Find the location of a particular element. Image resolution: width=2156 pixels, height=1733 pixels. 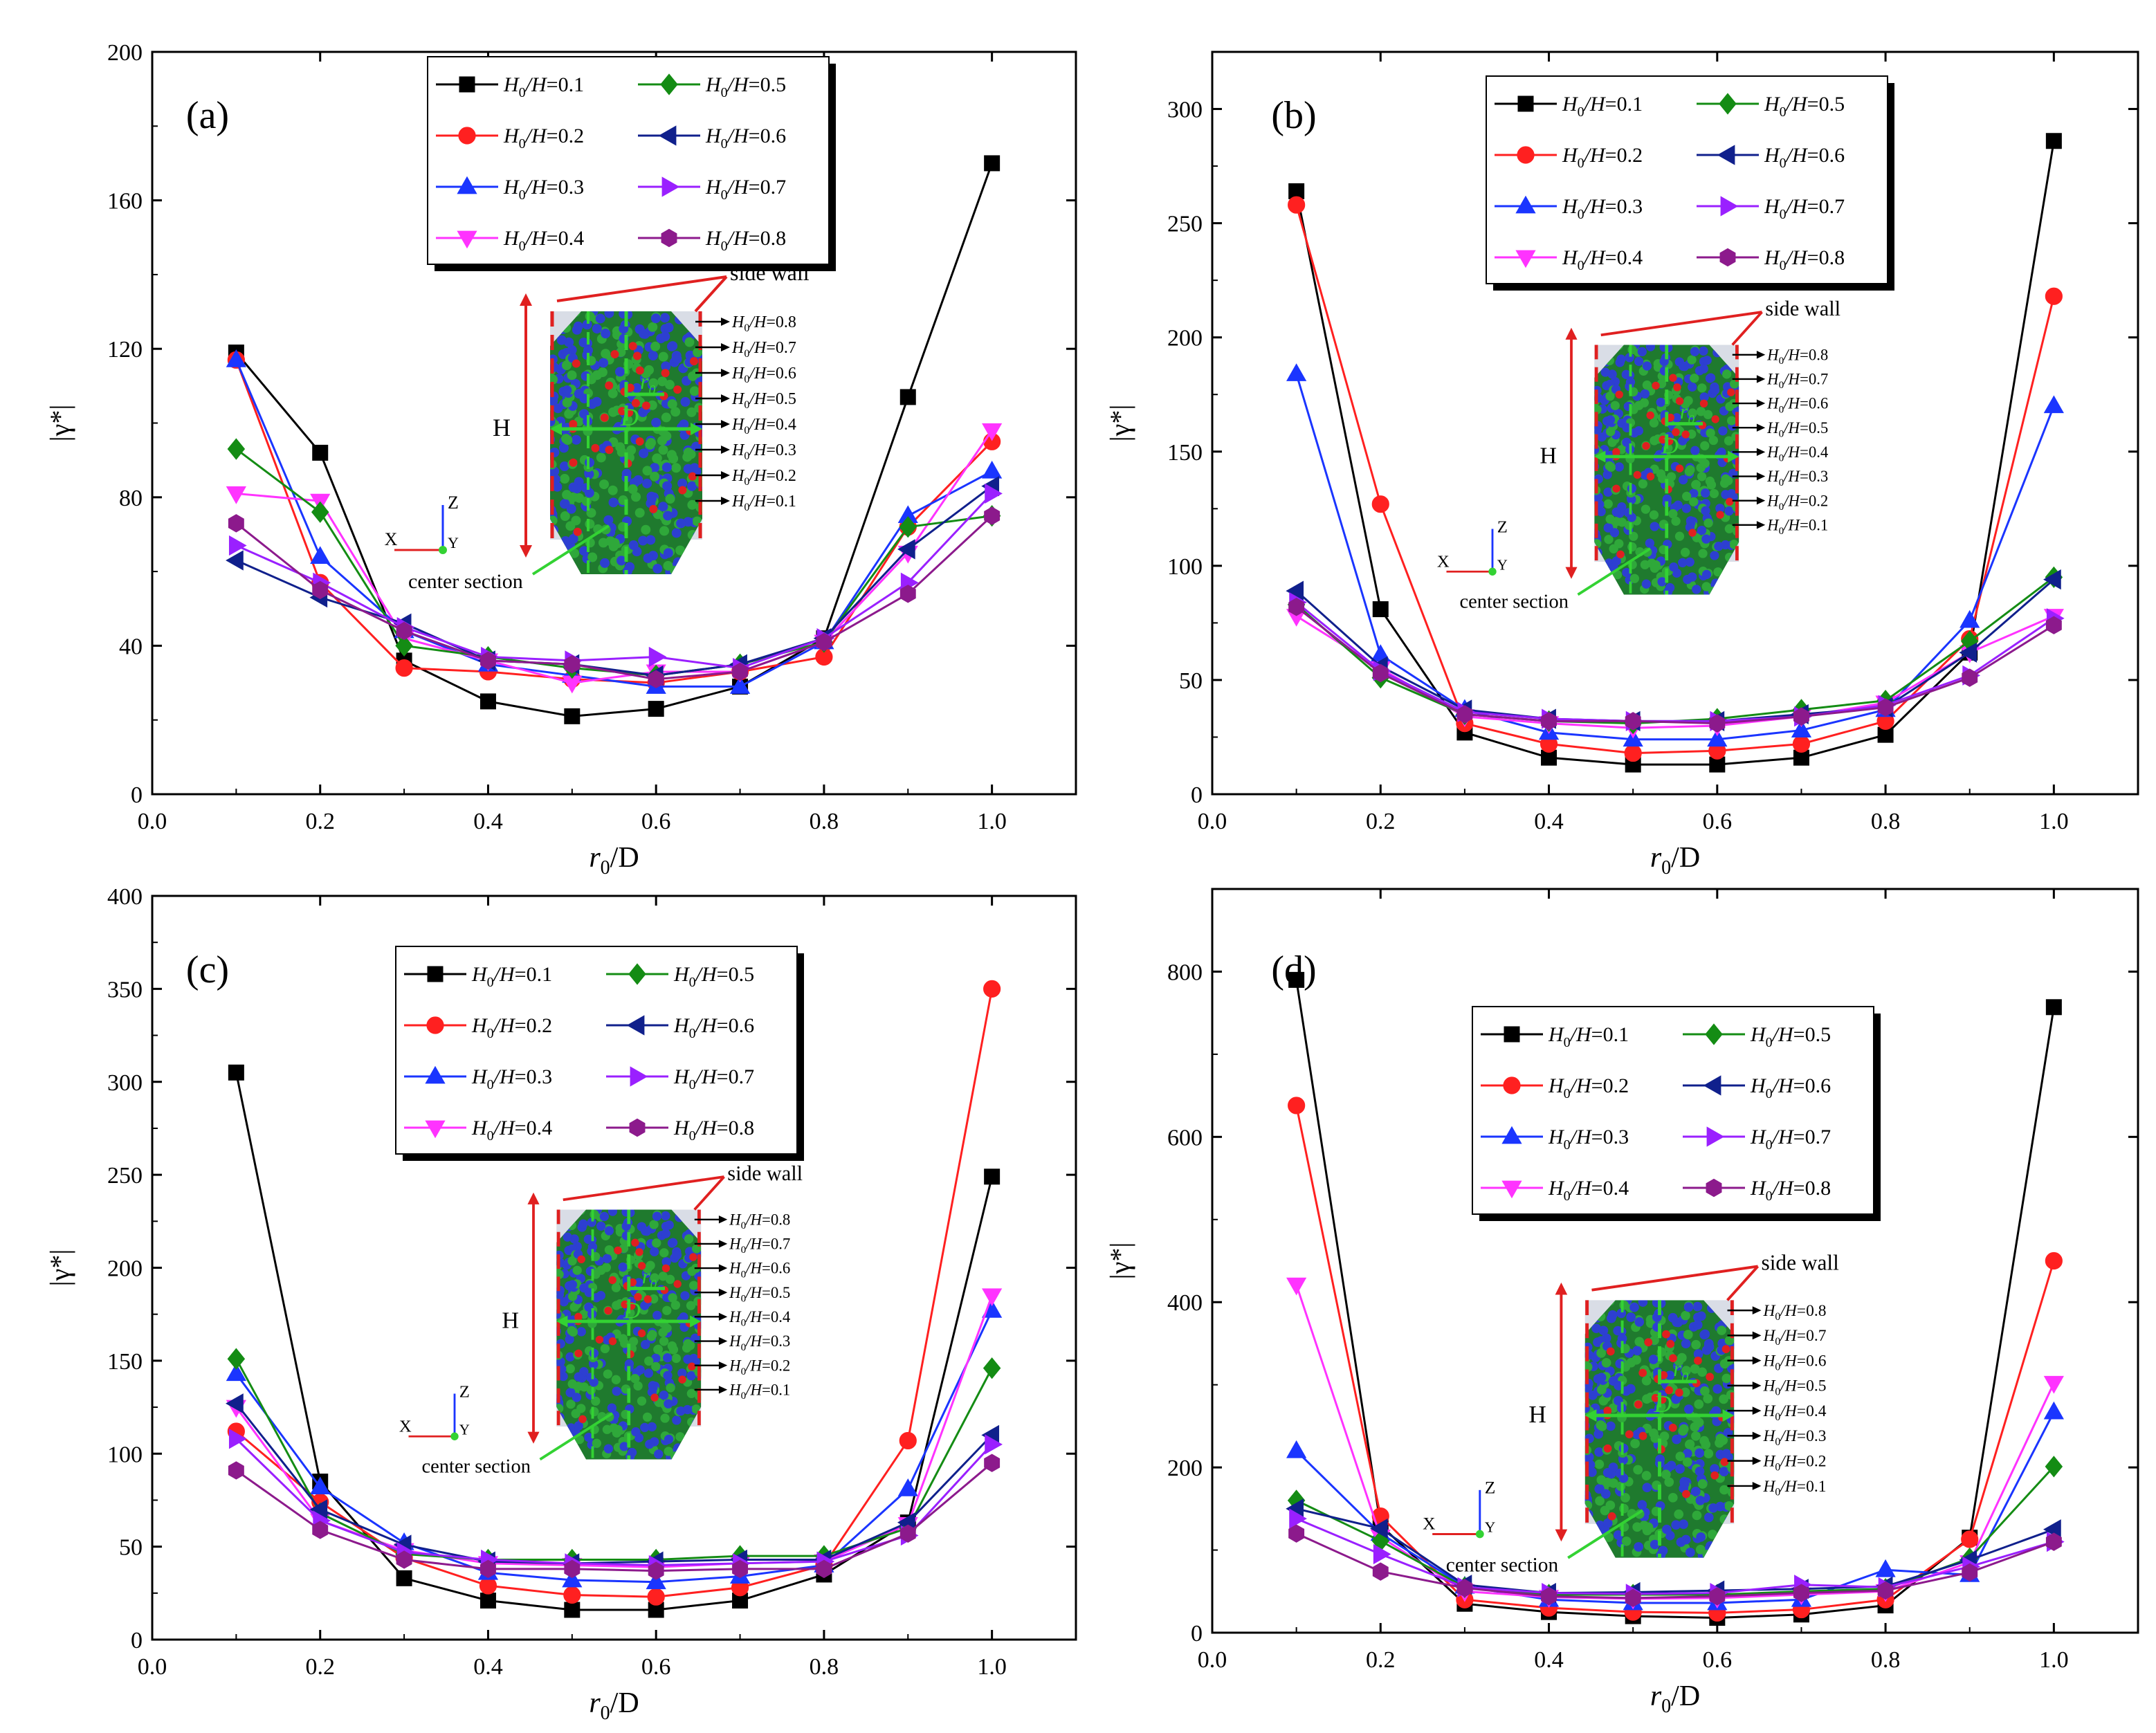

series-line is located at coordinates (1675, 1551).